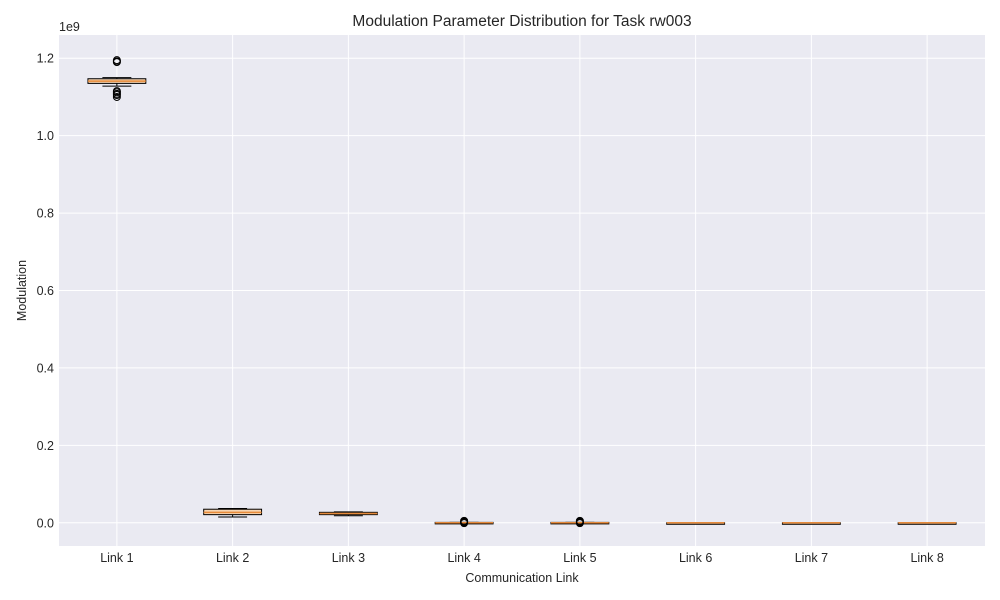  I want to click on y-tick-label: 0.8, so click(45, 214).